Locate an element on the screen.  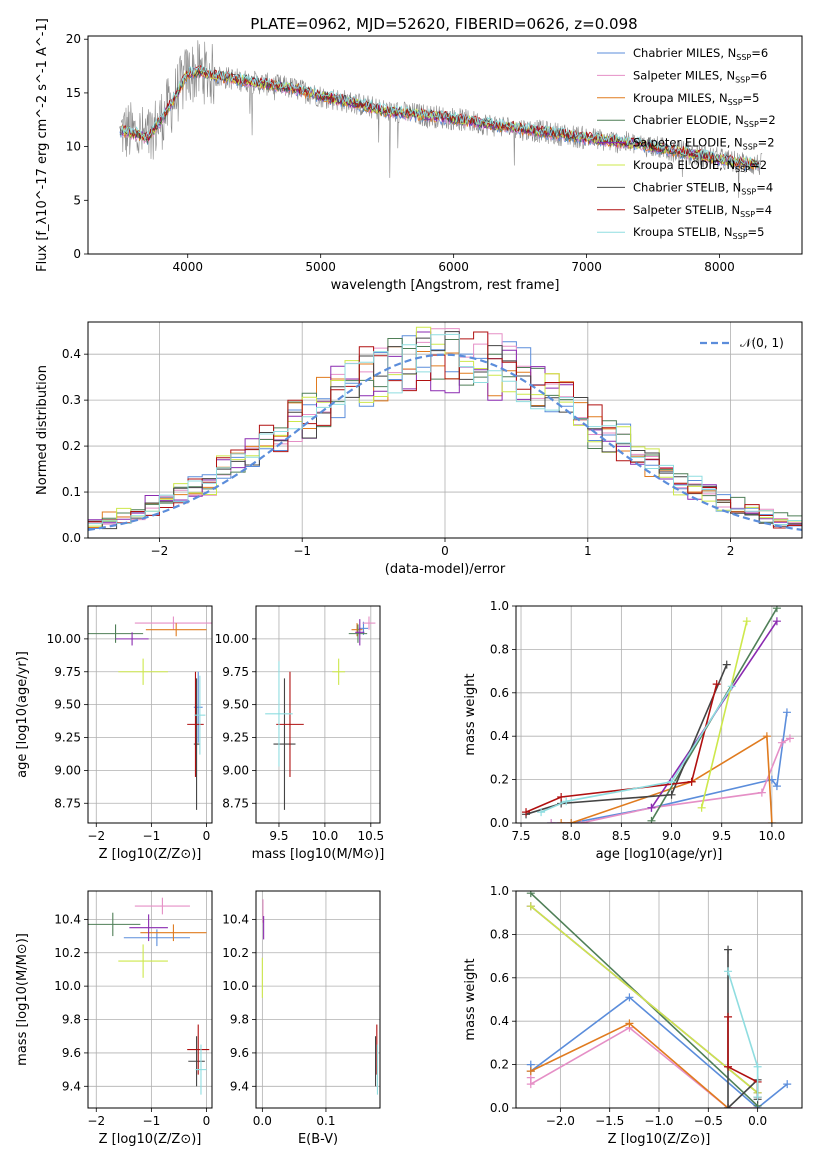
legend-series-name: Kroupa ELODIE is located at coordinates (676, 165).